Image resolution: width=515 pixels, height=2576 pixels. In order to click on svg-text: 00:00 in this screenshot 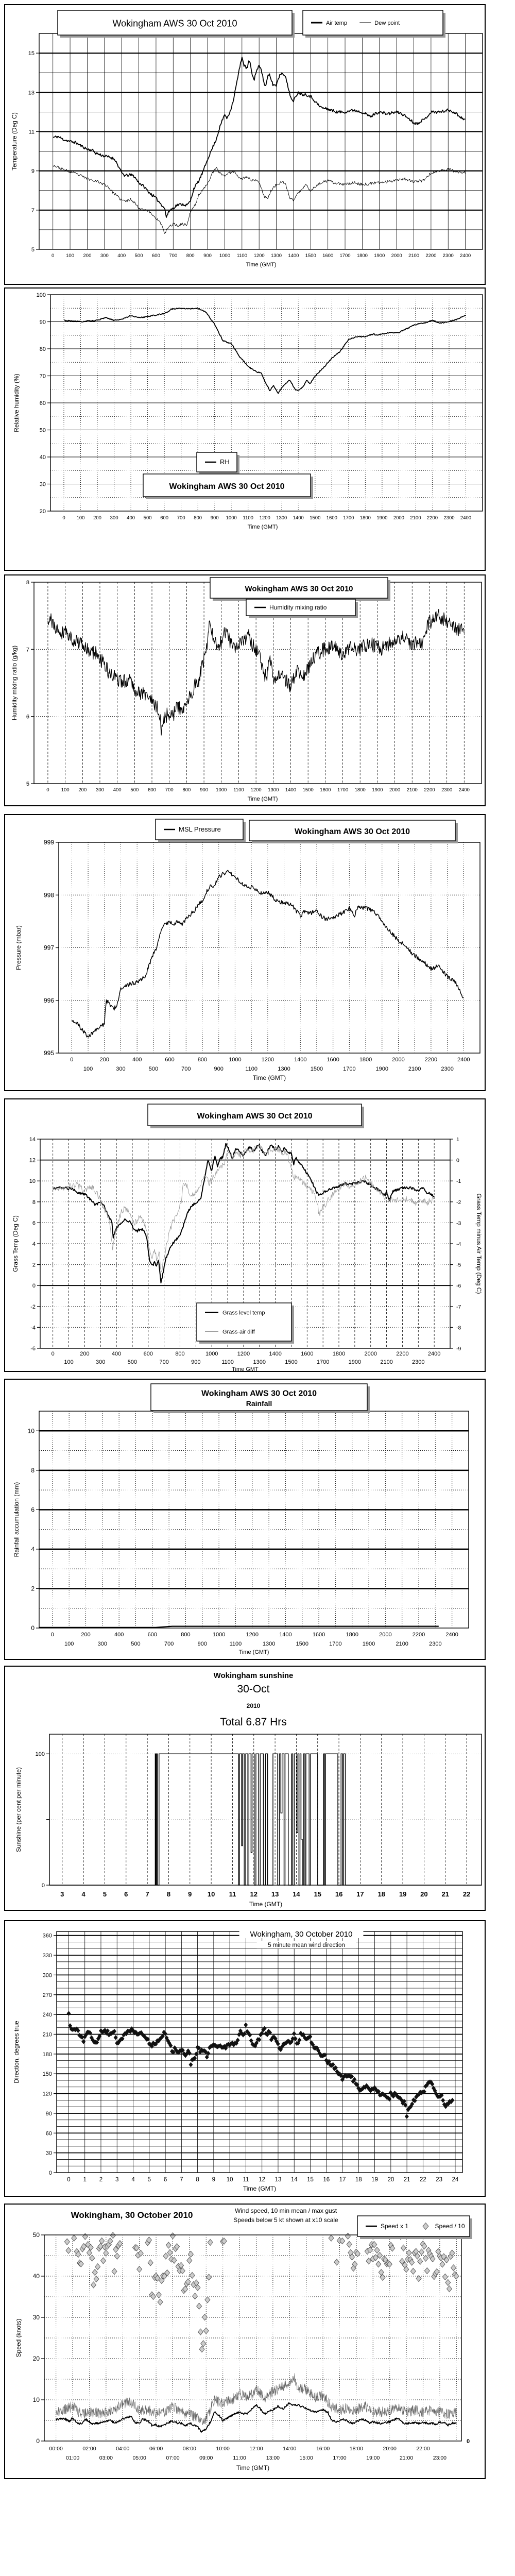, I will do `click(56, 2449)`.